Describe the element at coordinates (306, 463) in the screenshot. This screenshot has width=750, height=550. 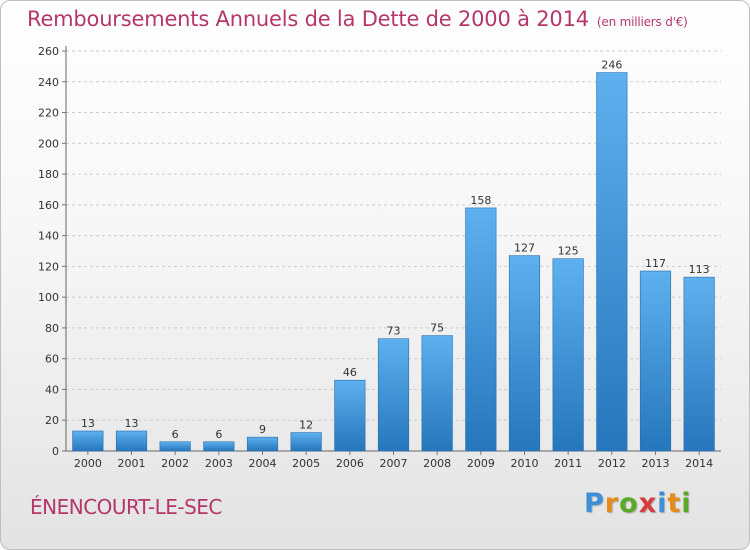
I see `x-tick-label: 2005` at that location.